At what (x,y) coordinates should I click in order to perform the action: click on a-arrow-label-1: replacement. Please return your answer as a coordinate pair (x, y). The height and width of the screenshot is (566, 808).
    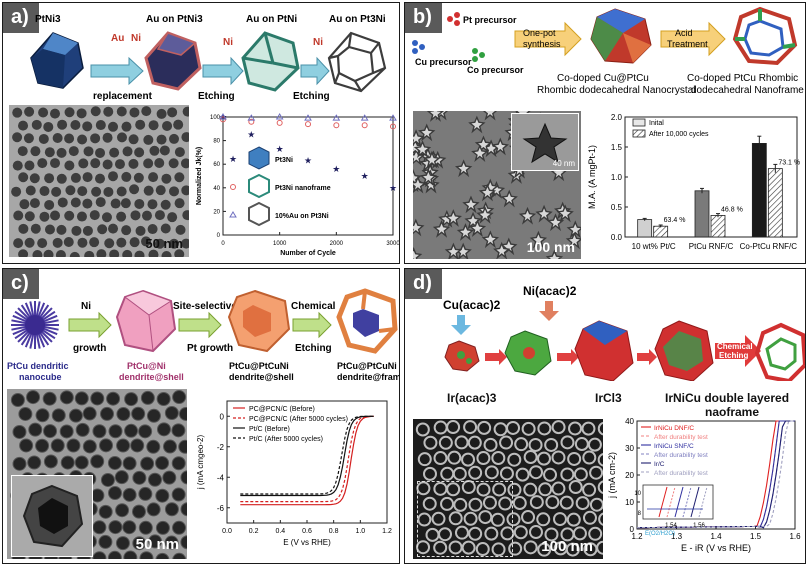
    Looking at the image, I should click on (123, 96).